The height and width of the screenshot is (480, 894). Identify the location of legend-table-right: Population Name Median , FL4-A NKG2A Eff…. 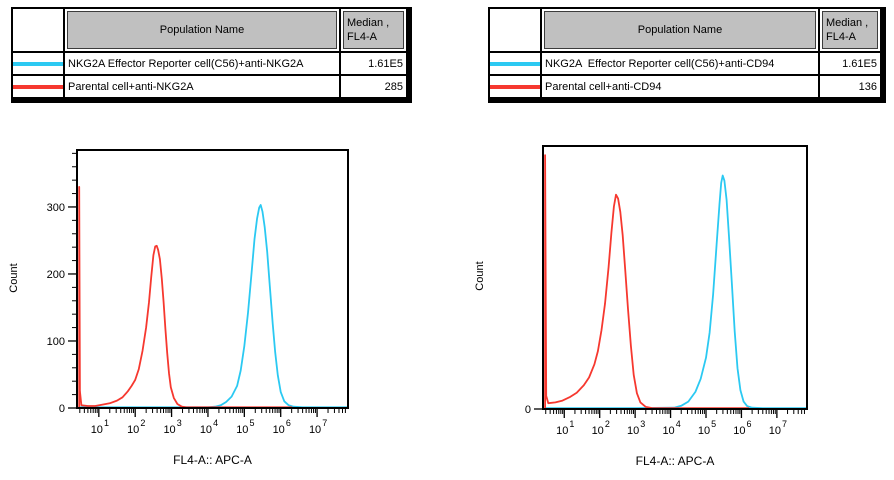
(687, 55).